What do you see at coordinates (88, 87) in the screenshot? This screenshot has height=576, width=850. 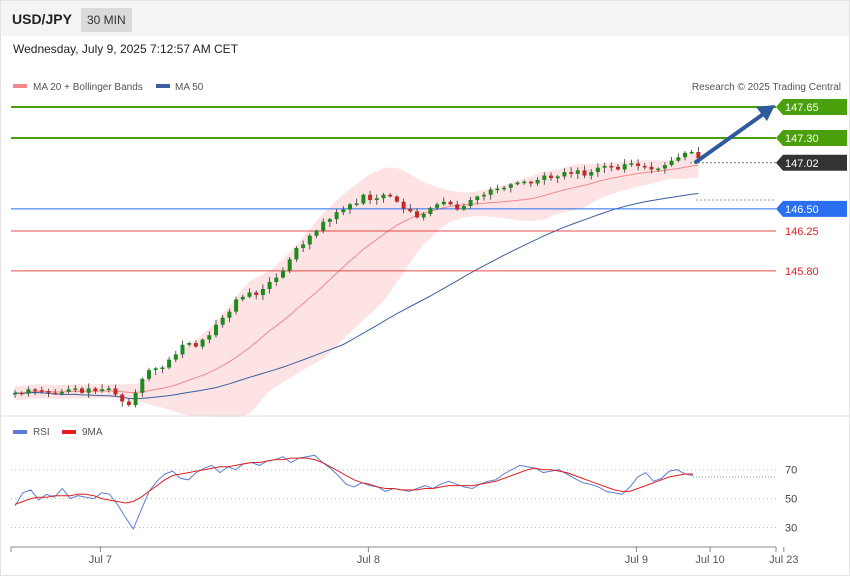 I see `ma20-legend-label: MA 20 + Bollinger Bands` at bounding box center [88, 87].